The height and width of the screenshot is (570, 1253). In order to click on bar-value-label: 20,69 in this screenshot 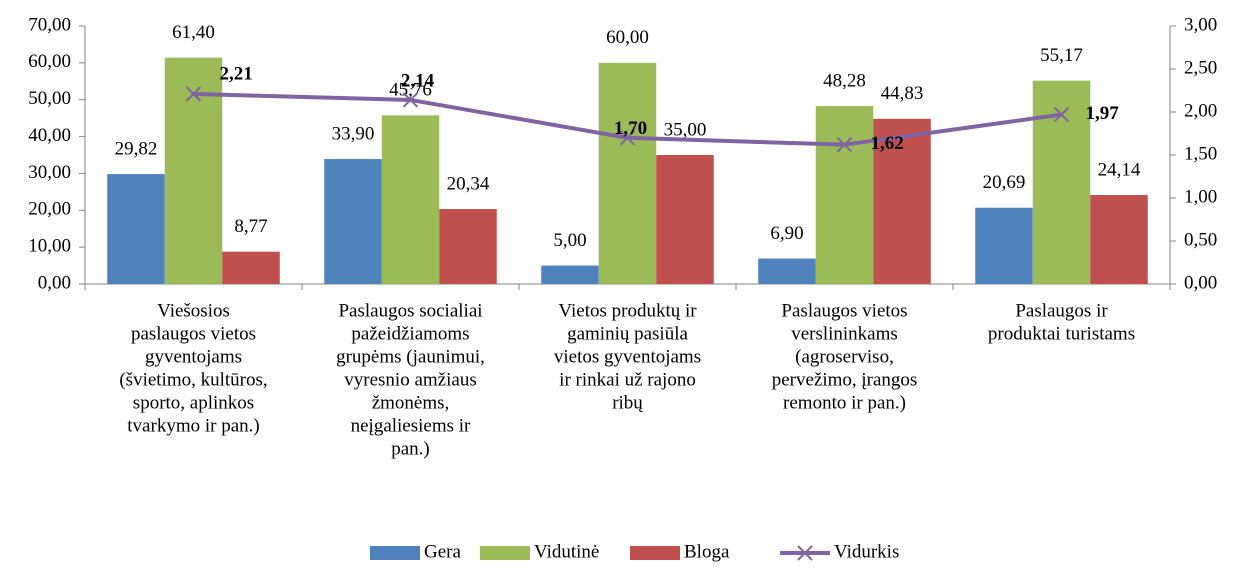, I will do `click(1004, 182)`.